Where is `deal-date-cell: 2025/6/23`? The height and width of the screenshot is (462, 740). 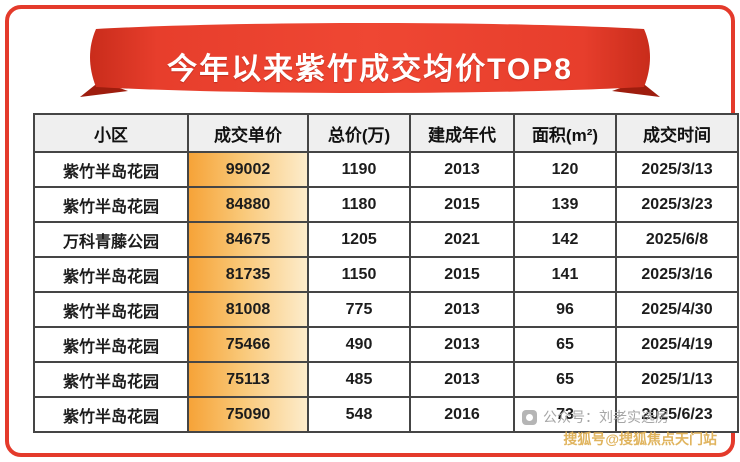
deal-date-cell: 2025/6/23 is located at coordinates (677, 414).